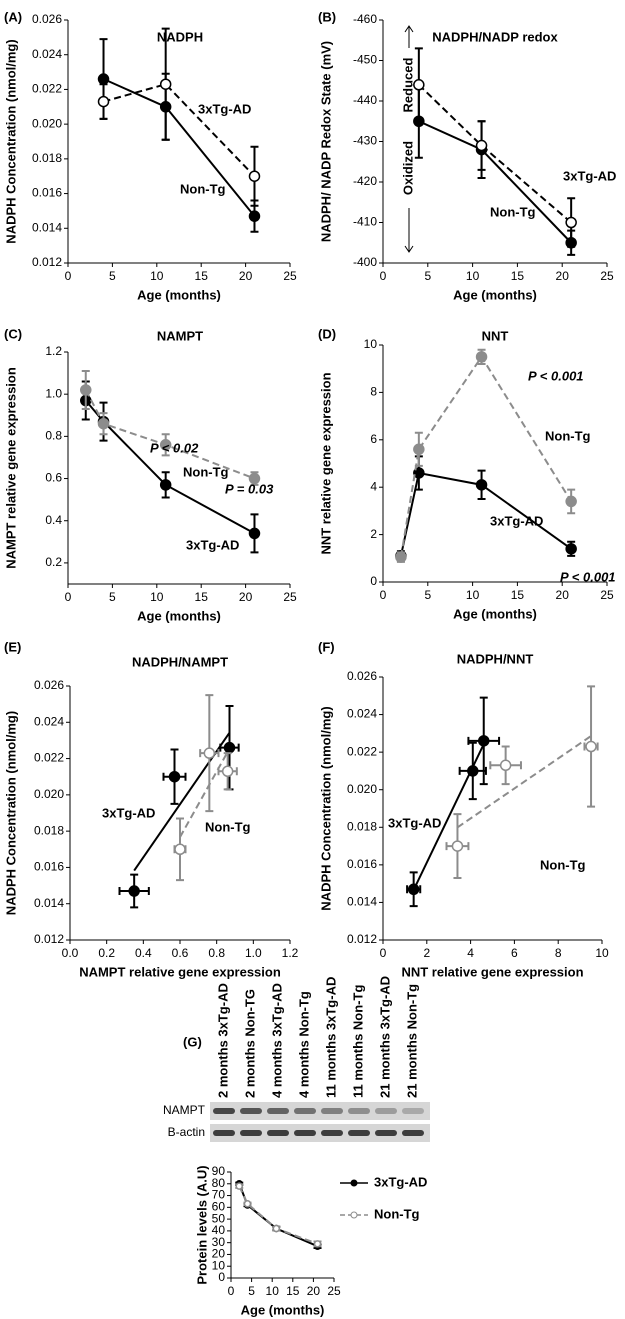 The height and width of the screenshot is (1319, 625). Describe the element at coordinates (219, 1171) in the screenshot. I see `y-tick-label: 90` at that location.